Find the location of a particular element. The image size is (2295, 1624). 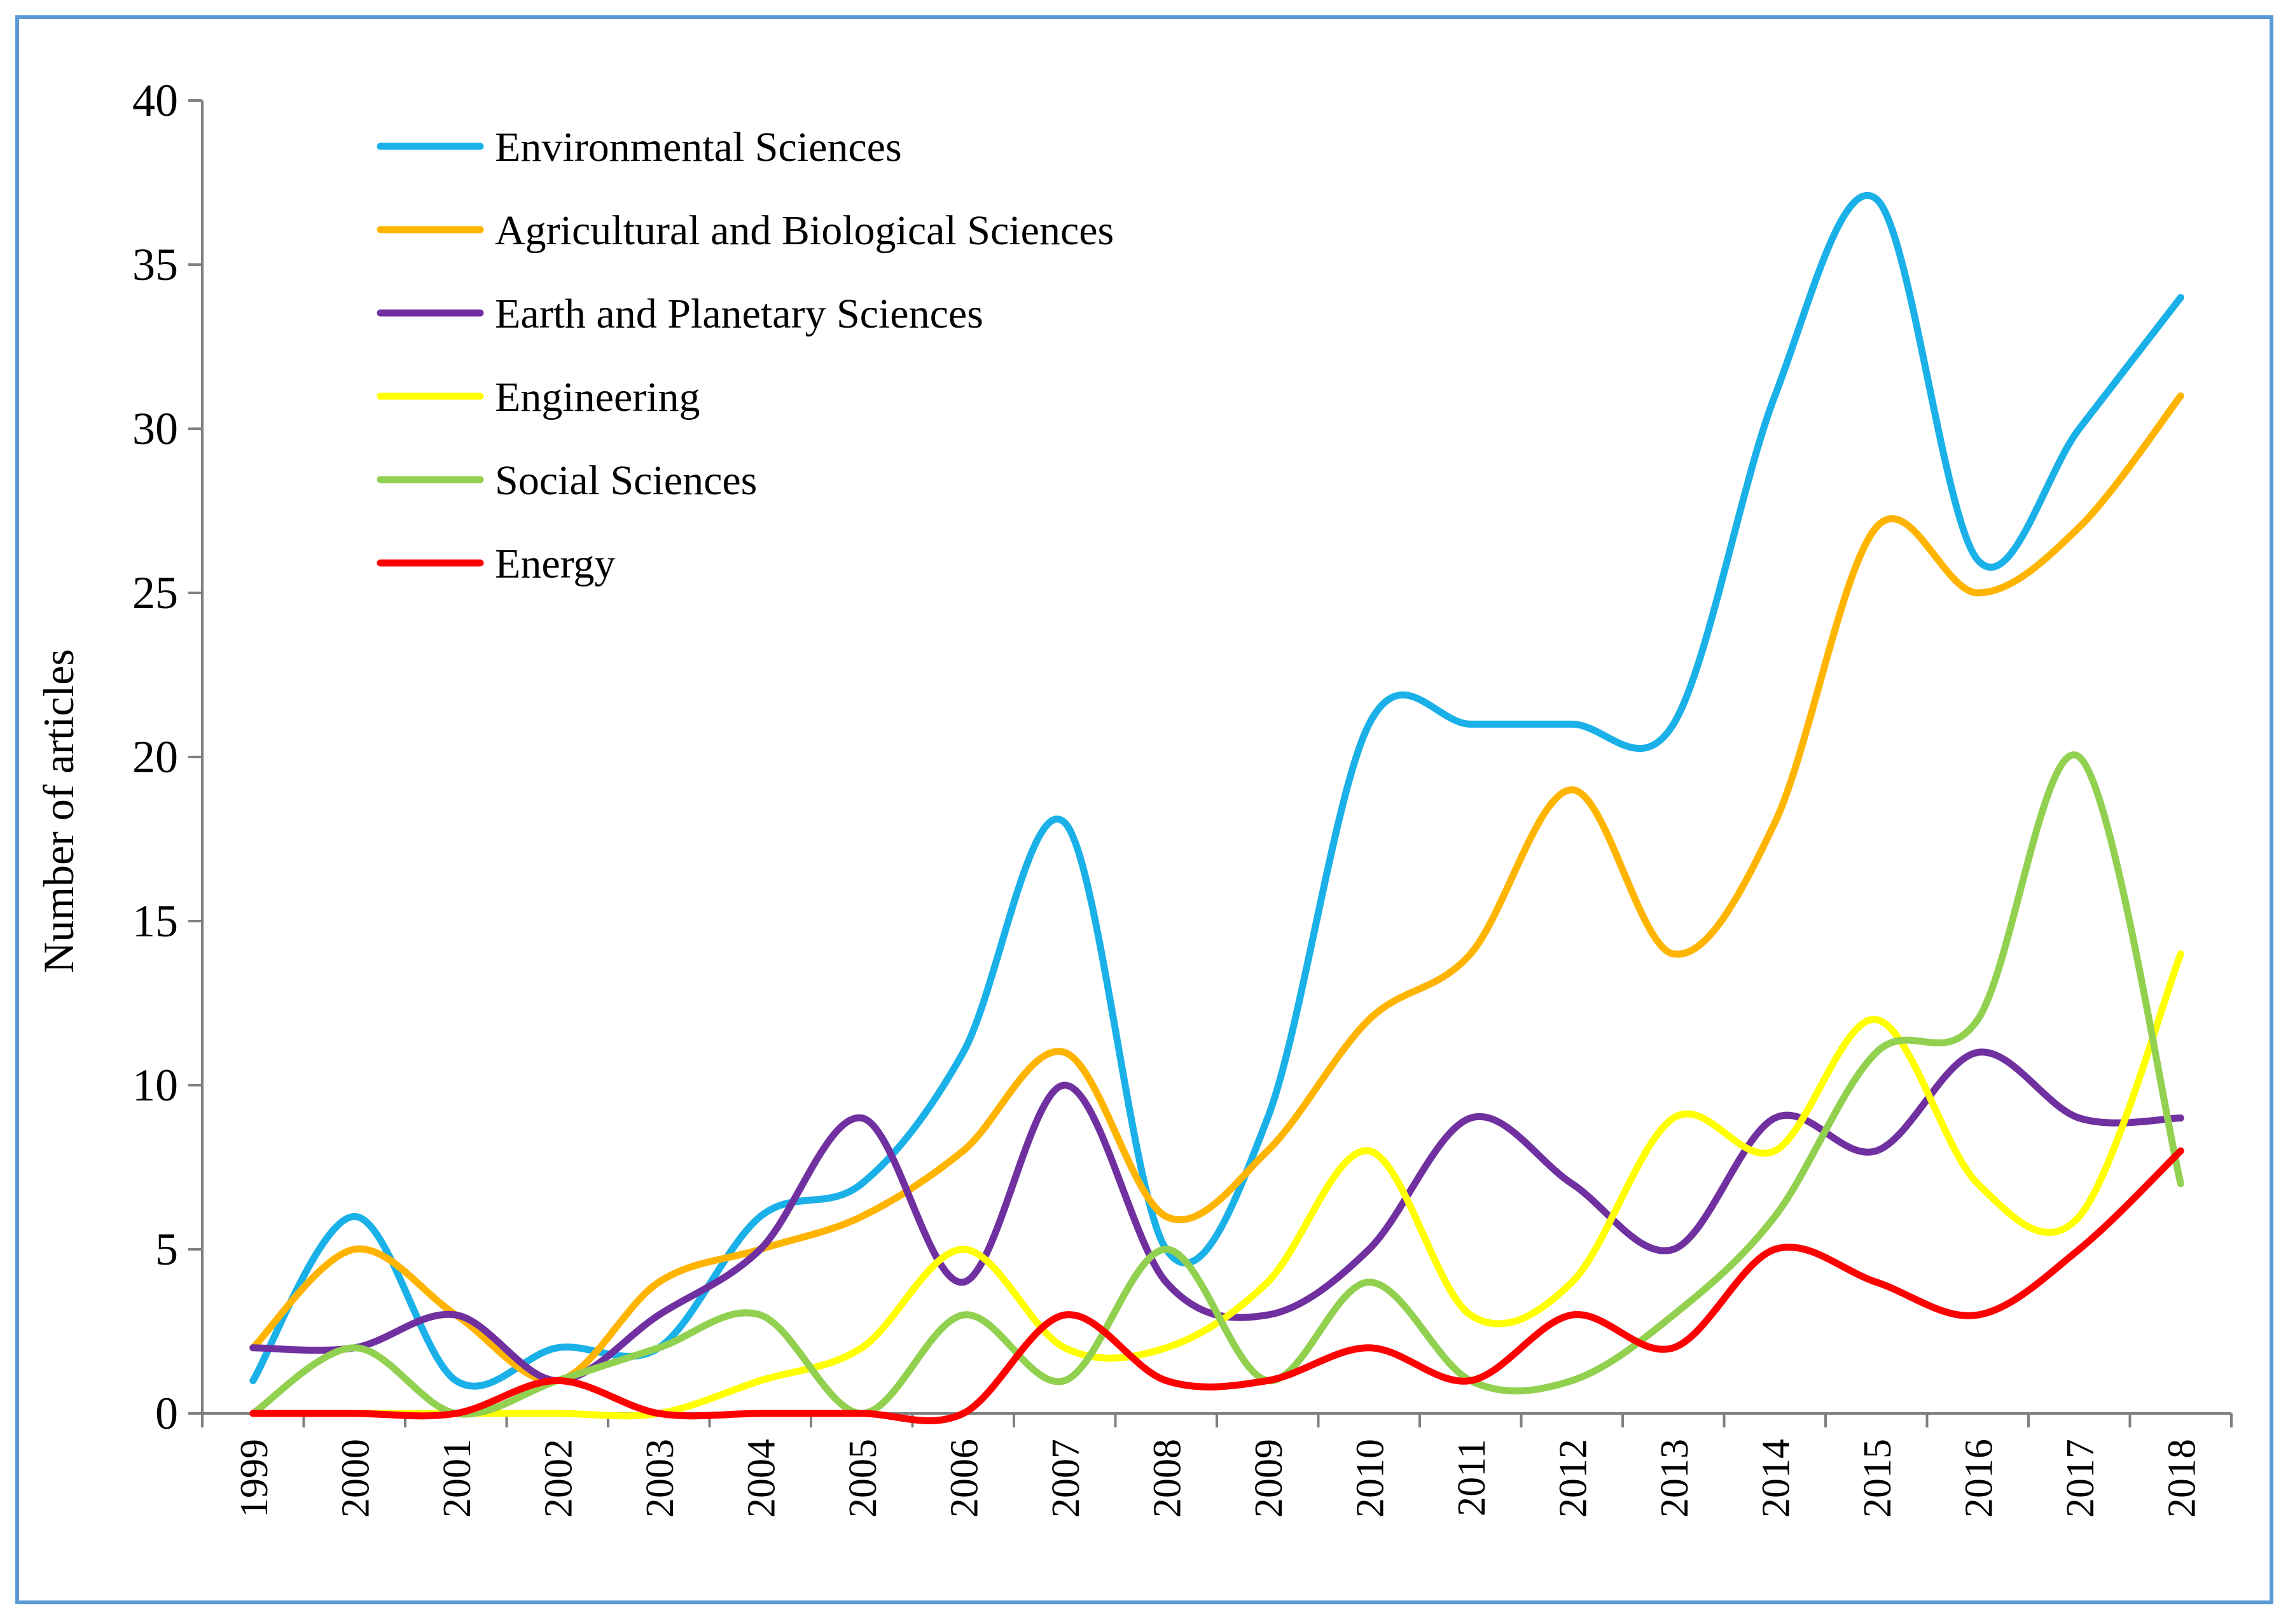

legend-label-earth-and-planetary-sciences: Earth and Planetary Sciences is located at coordinates (739, 314).